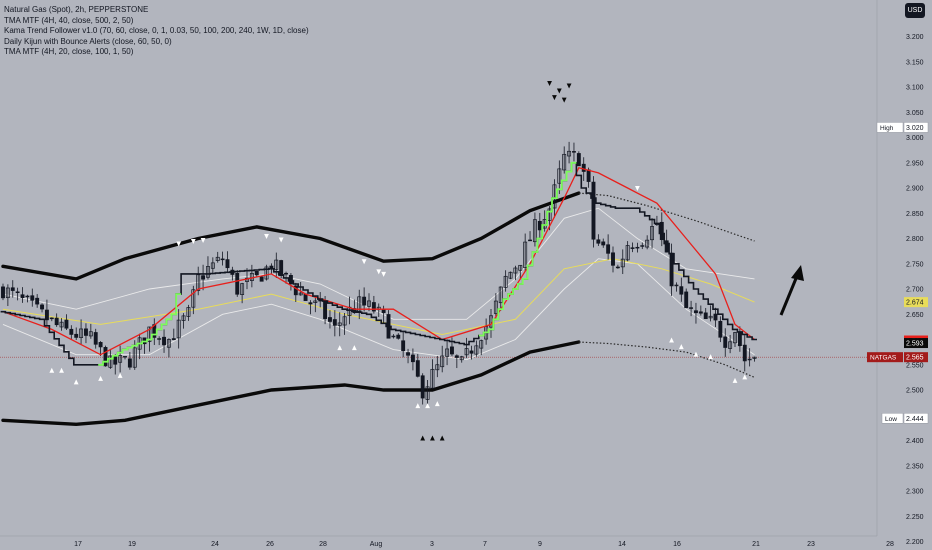 The image size is (932, 550). I want to click on price-label-low: Low 2.444, so click(905, 418).